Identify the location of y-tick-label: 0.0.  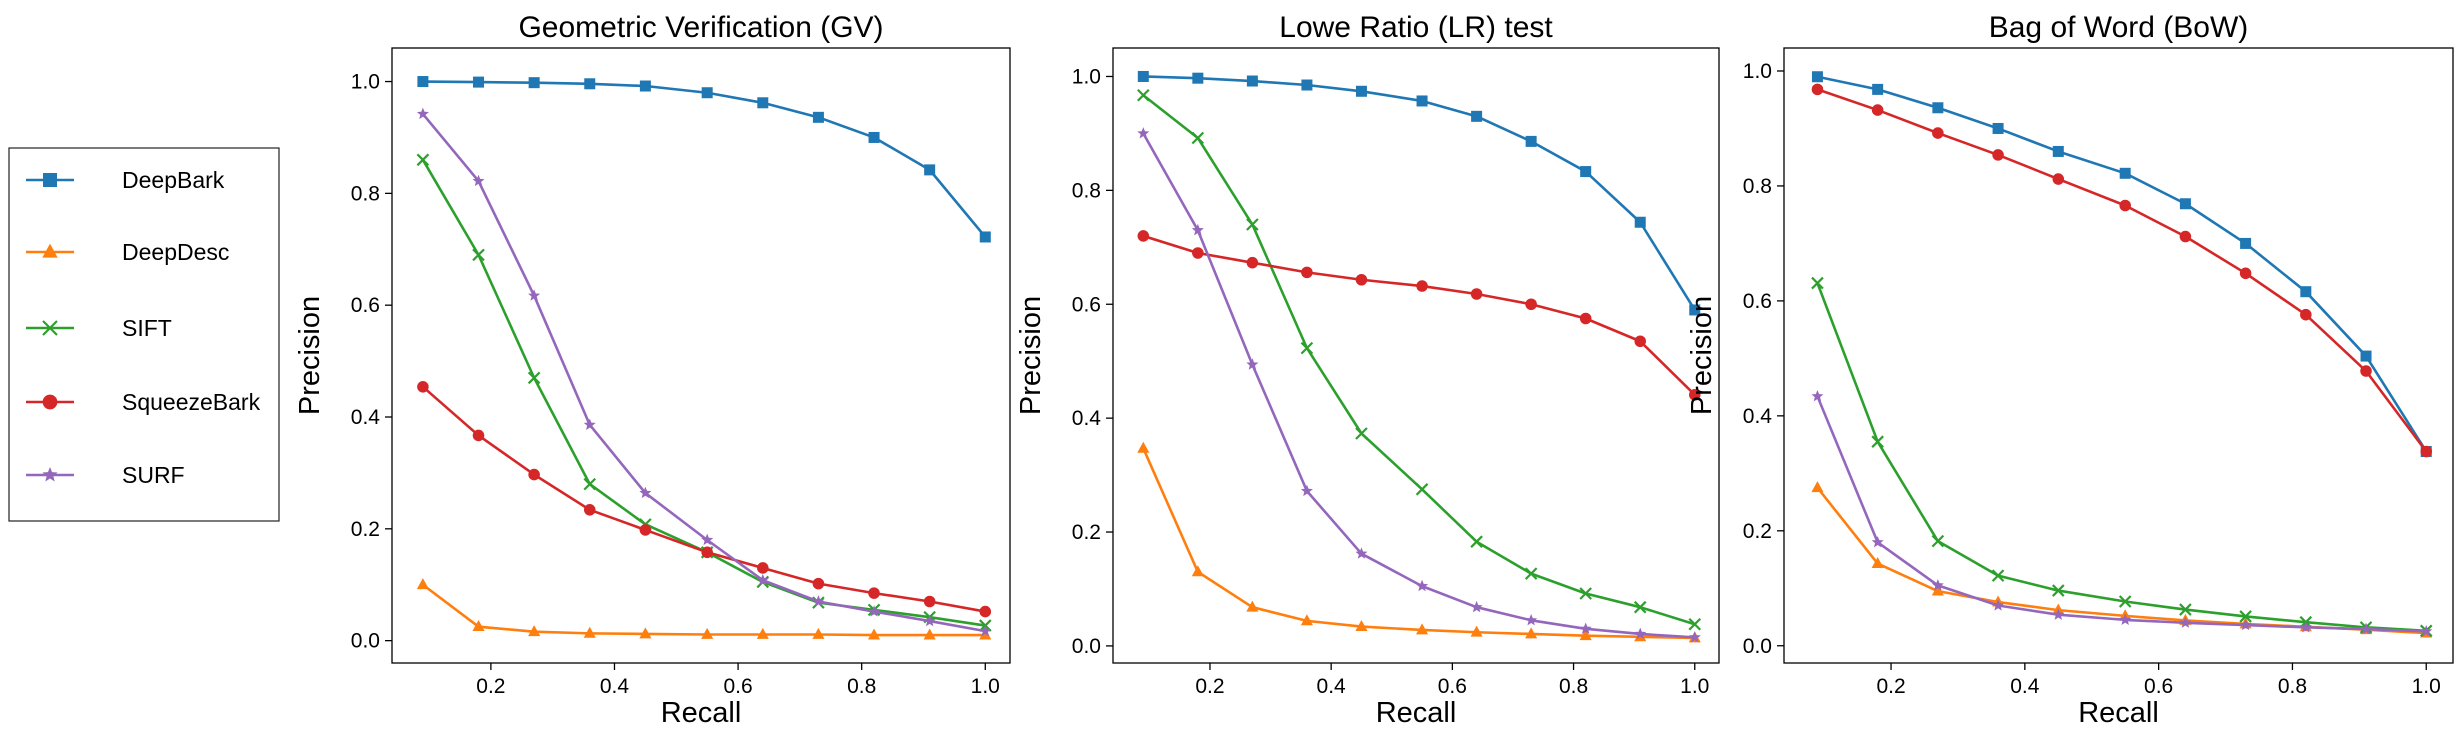
(1086, 646).